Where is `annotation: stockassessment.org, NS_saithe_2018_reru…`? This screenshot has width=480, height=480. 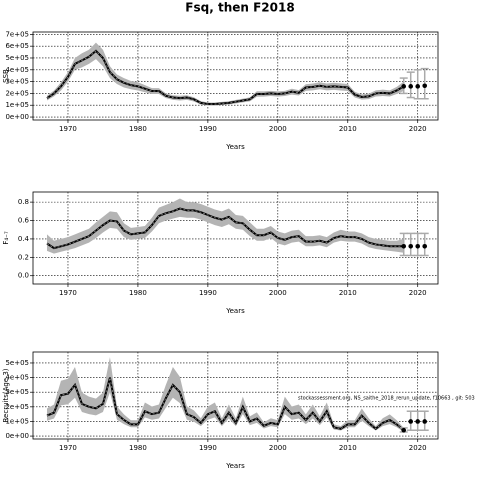 annotation: stockassessment.org, NS_saithe_2018_reru… is located at coordinates (386, 399).